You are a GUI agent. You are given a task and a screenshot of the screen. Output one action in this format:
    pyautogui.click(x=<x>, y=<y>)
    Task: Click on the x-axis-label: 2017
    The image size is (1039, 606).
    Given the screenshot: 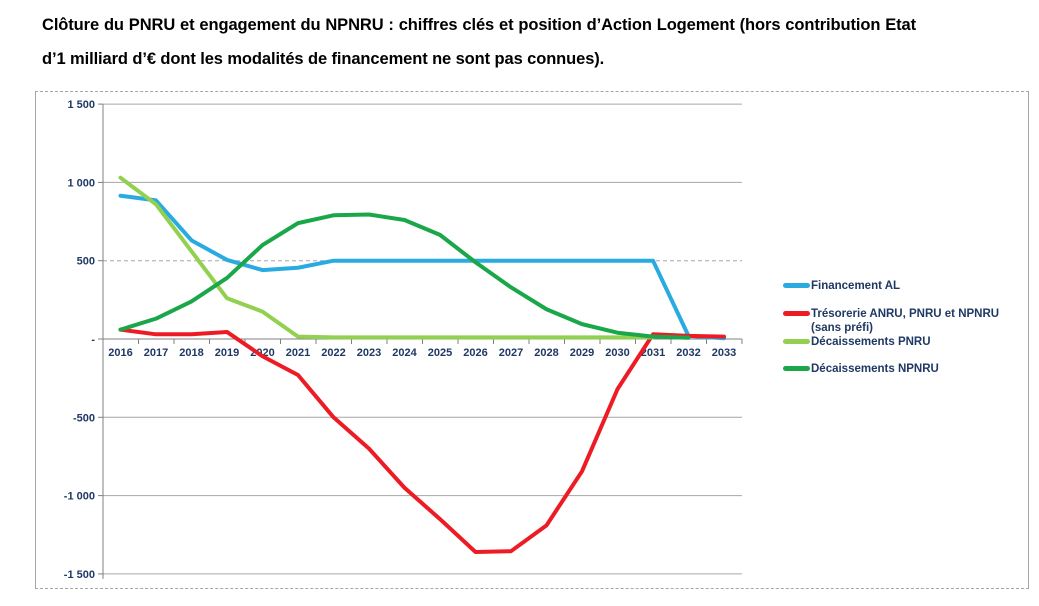 What is the action you would take?
    pyautogui.click(x=156, y=353)
    